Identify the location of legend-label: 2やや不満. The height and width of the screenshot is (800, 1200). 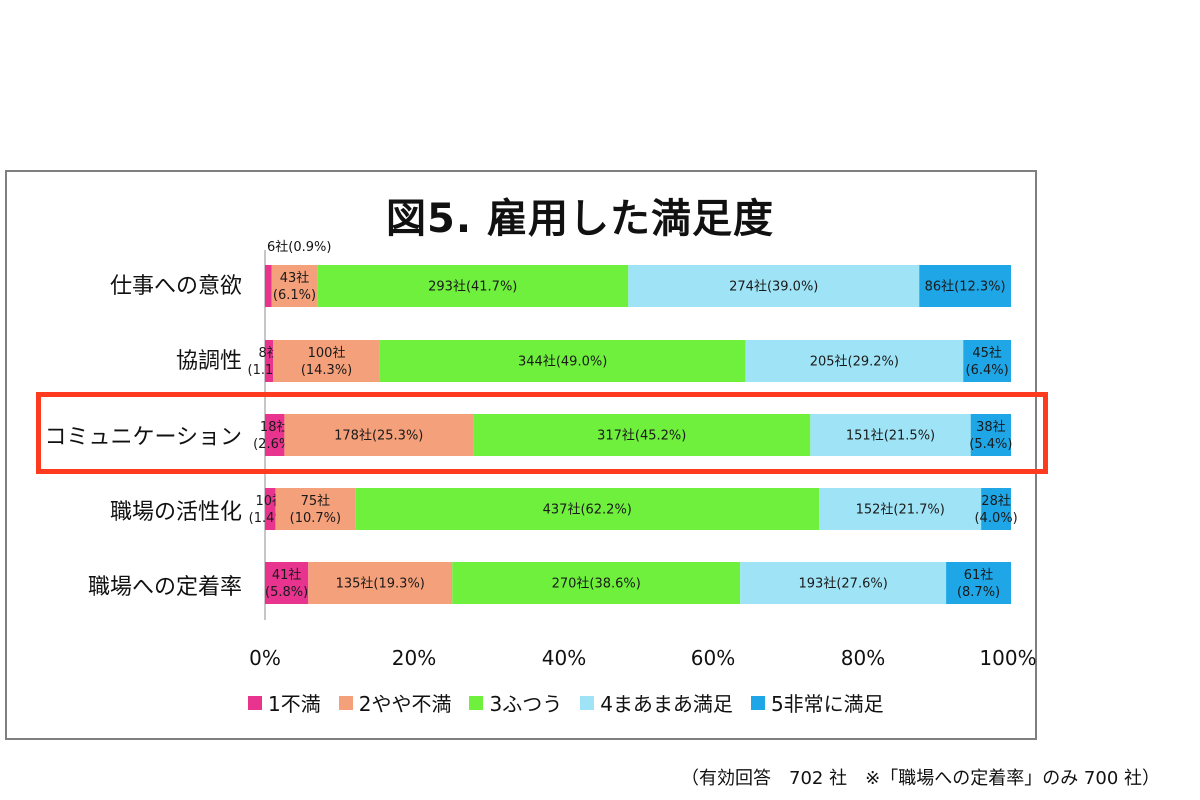
(405, 704).